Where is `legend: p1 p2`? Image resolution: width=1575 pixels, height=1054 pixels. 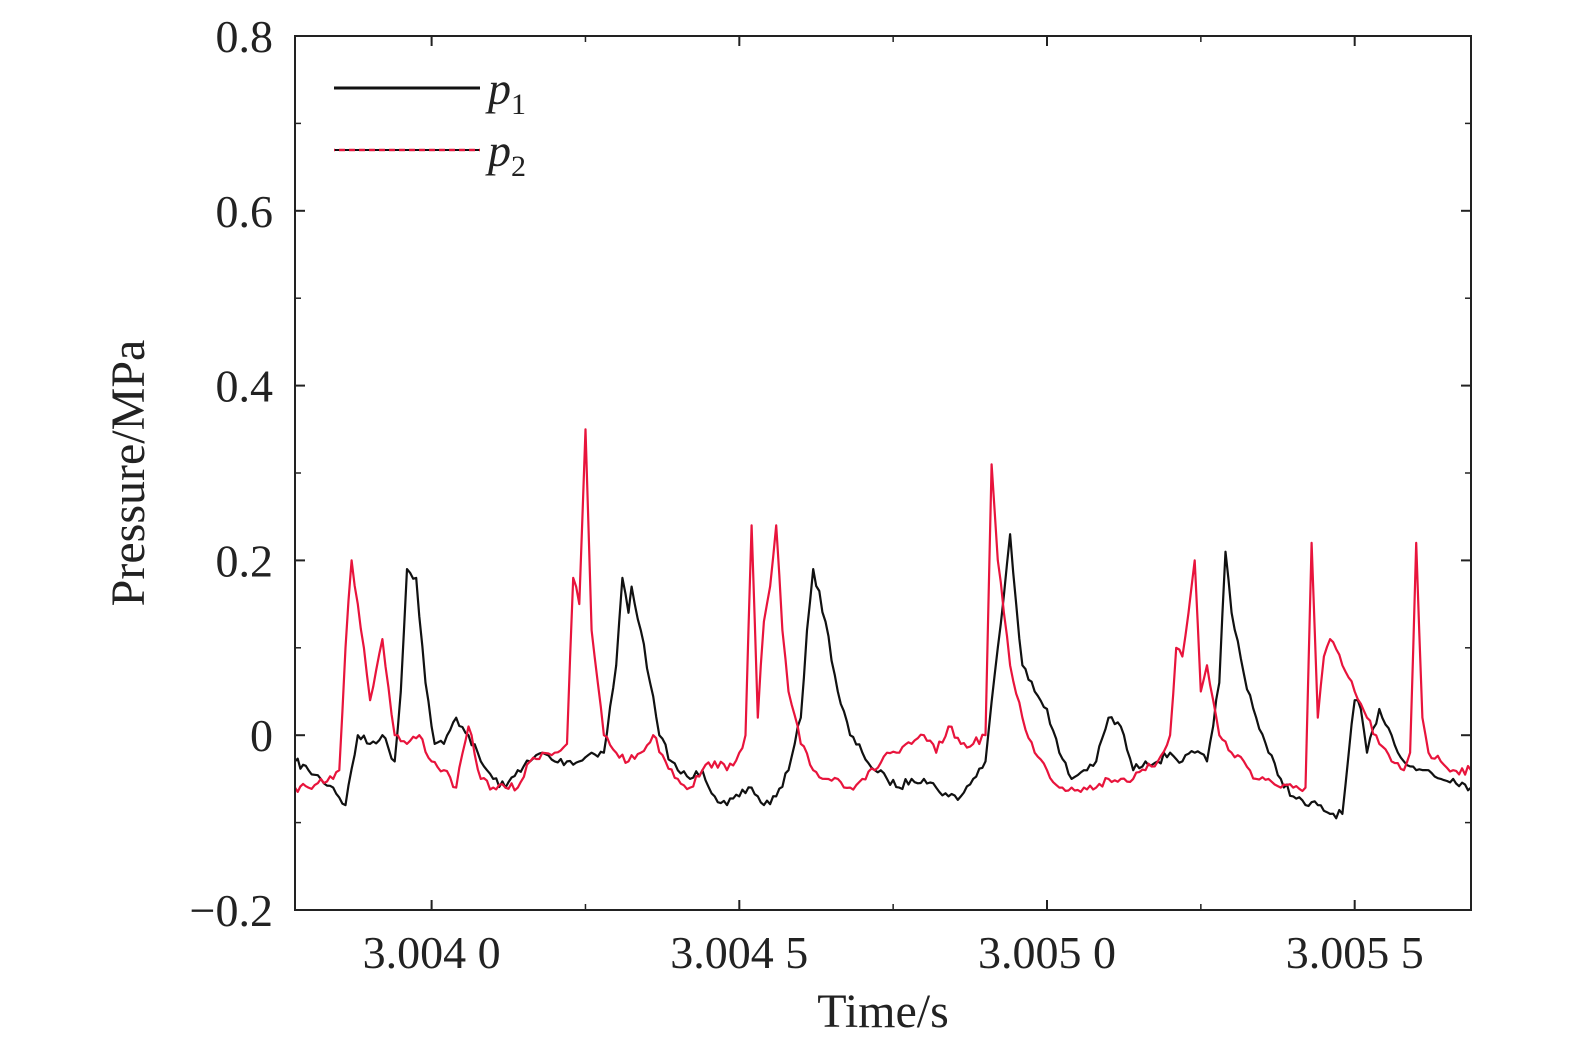 legend: p1 p2 is located at coordinates (430, 123).